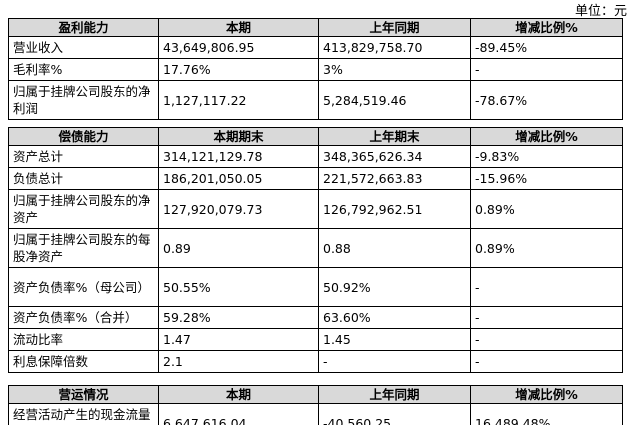  I want to click on cell: -89.45%, so click(546, 47).